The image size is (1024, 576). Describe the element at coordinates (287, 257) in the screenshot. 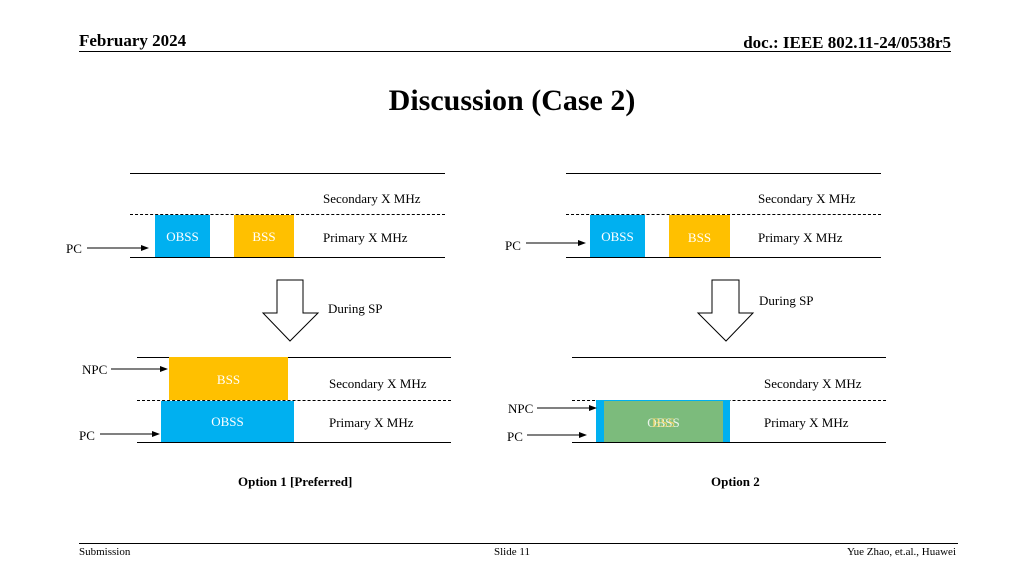

I see `left-bottom-line` at that location.